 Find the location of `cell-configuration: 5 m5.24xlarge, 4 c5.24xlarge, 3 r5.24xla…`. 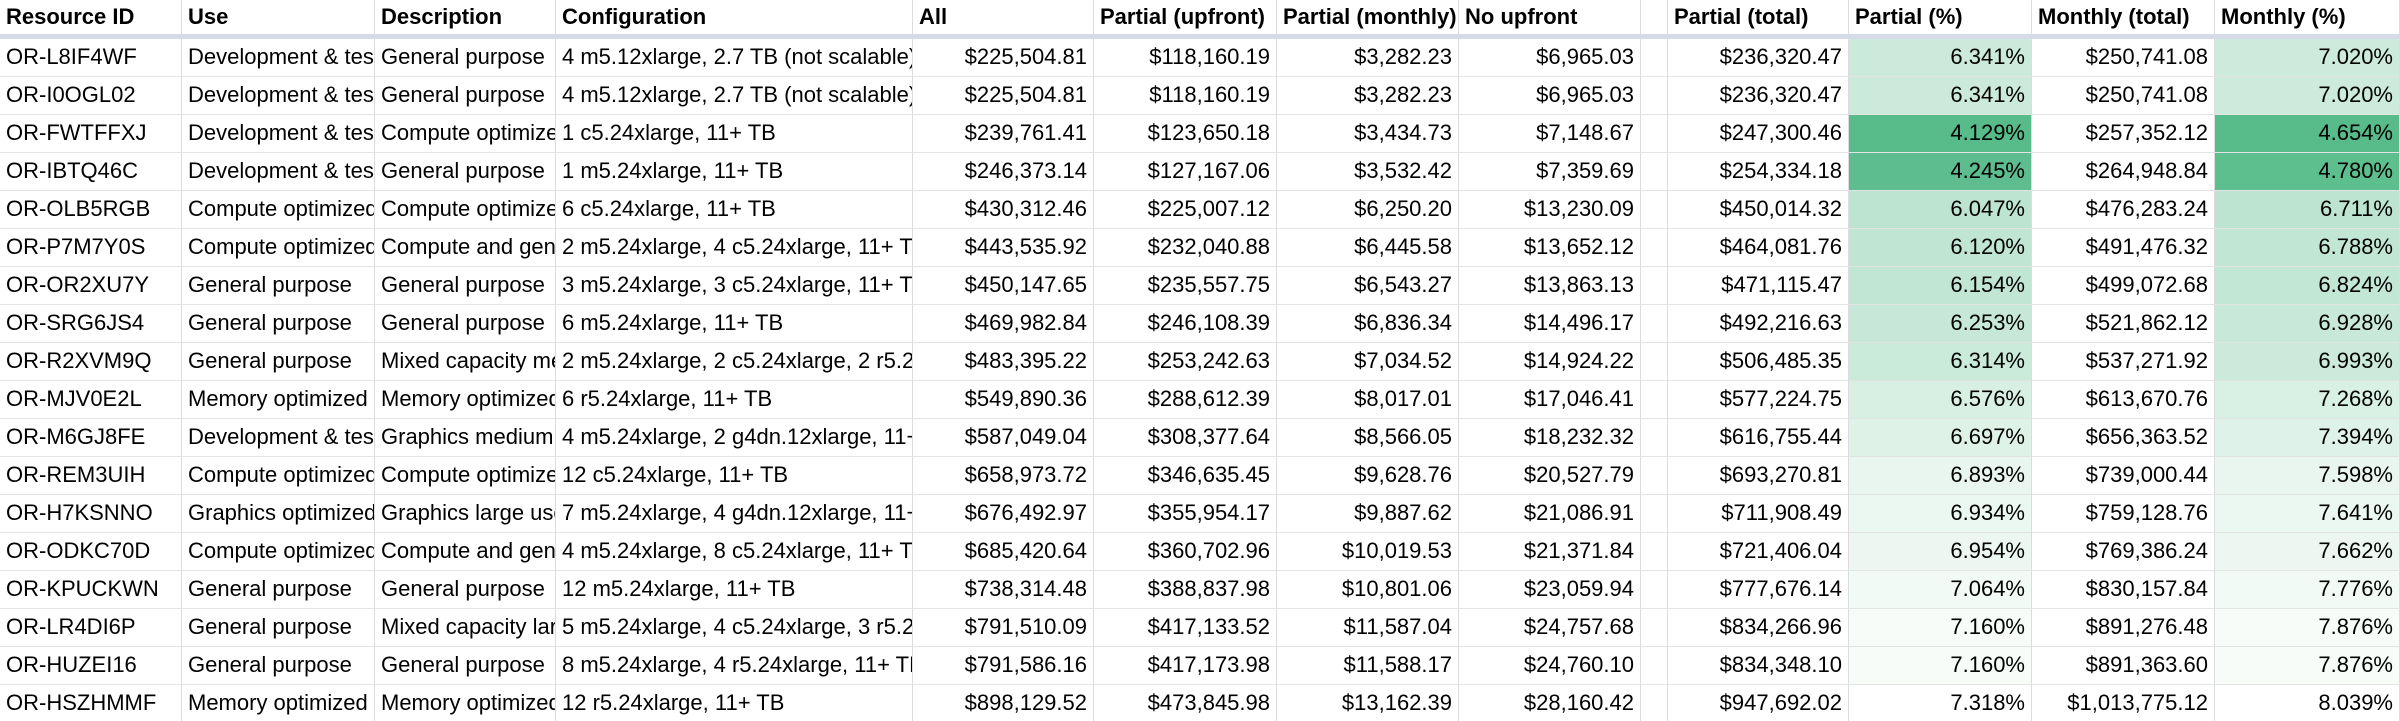

cell-configuration: 5 m5.24xlarge, 4 c5.24xlarge, 3 r5.24xla… is located at coordinates (734, 628).